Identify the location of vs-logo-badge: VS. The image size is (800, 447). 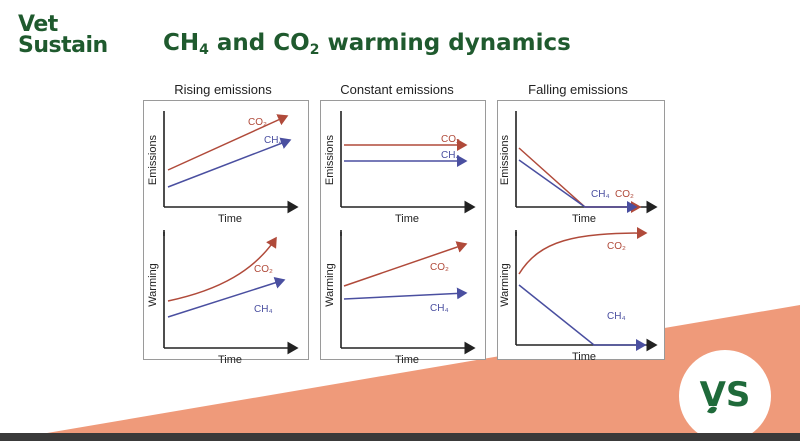
(725, 396).